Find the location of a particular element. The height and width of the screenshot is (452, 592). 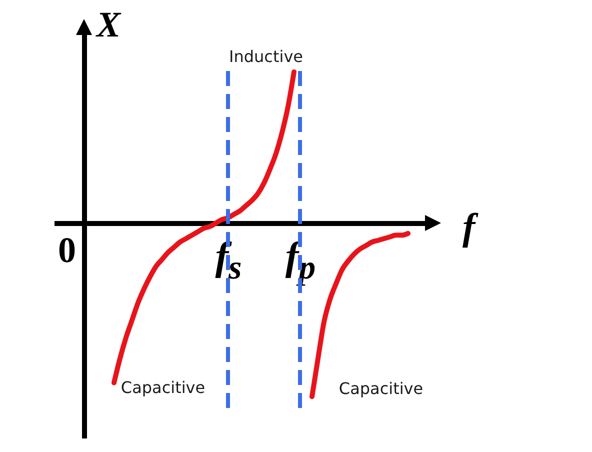

text: 0 is located at coordinates (67, 250).